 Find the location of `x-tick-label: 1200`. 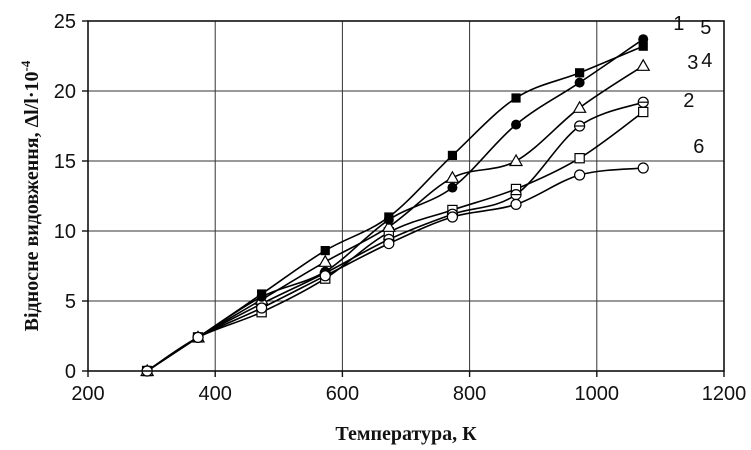

x-tick-label: 1200 is located at coordinates (724, 394).